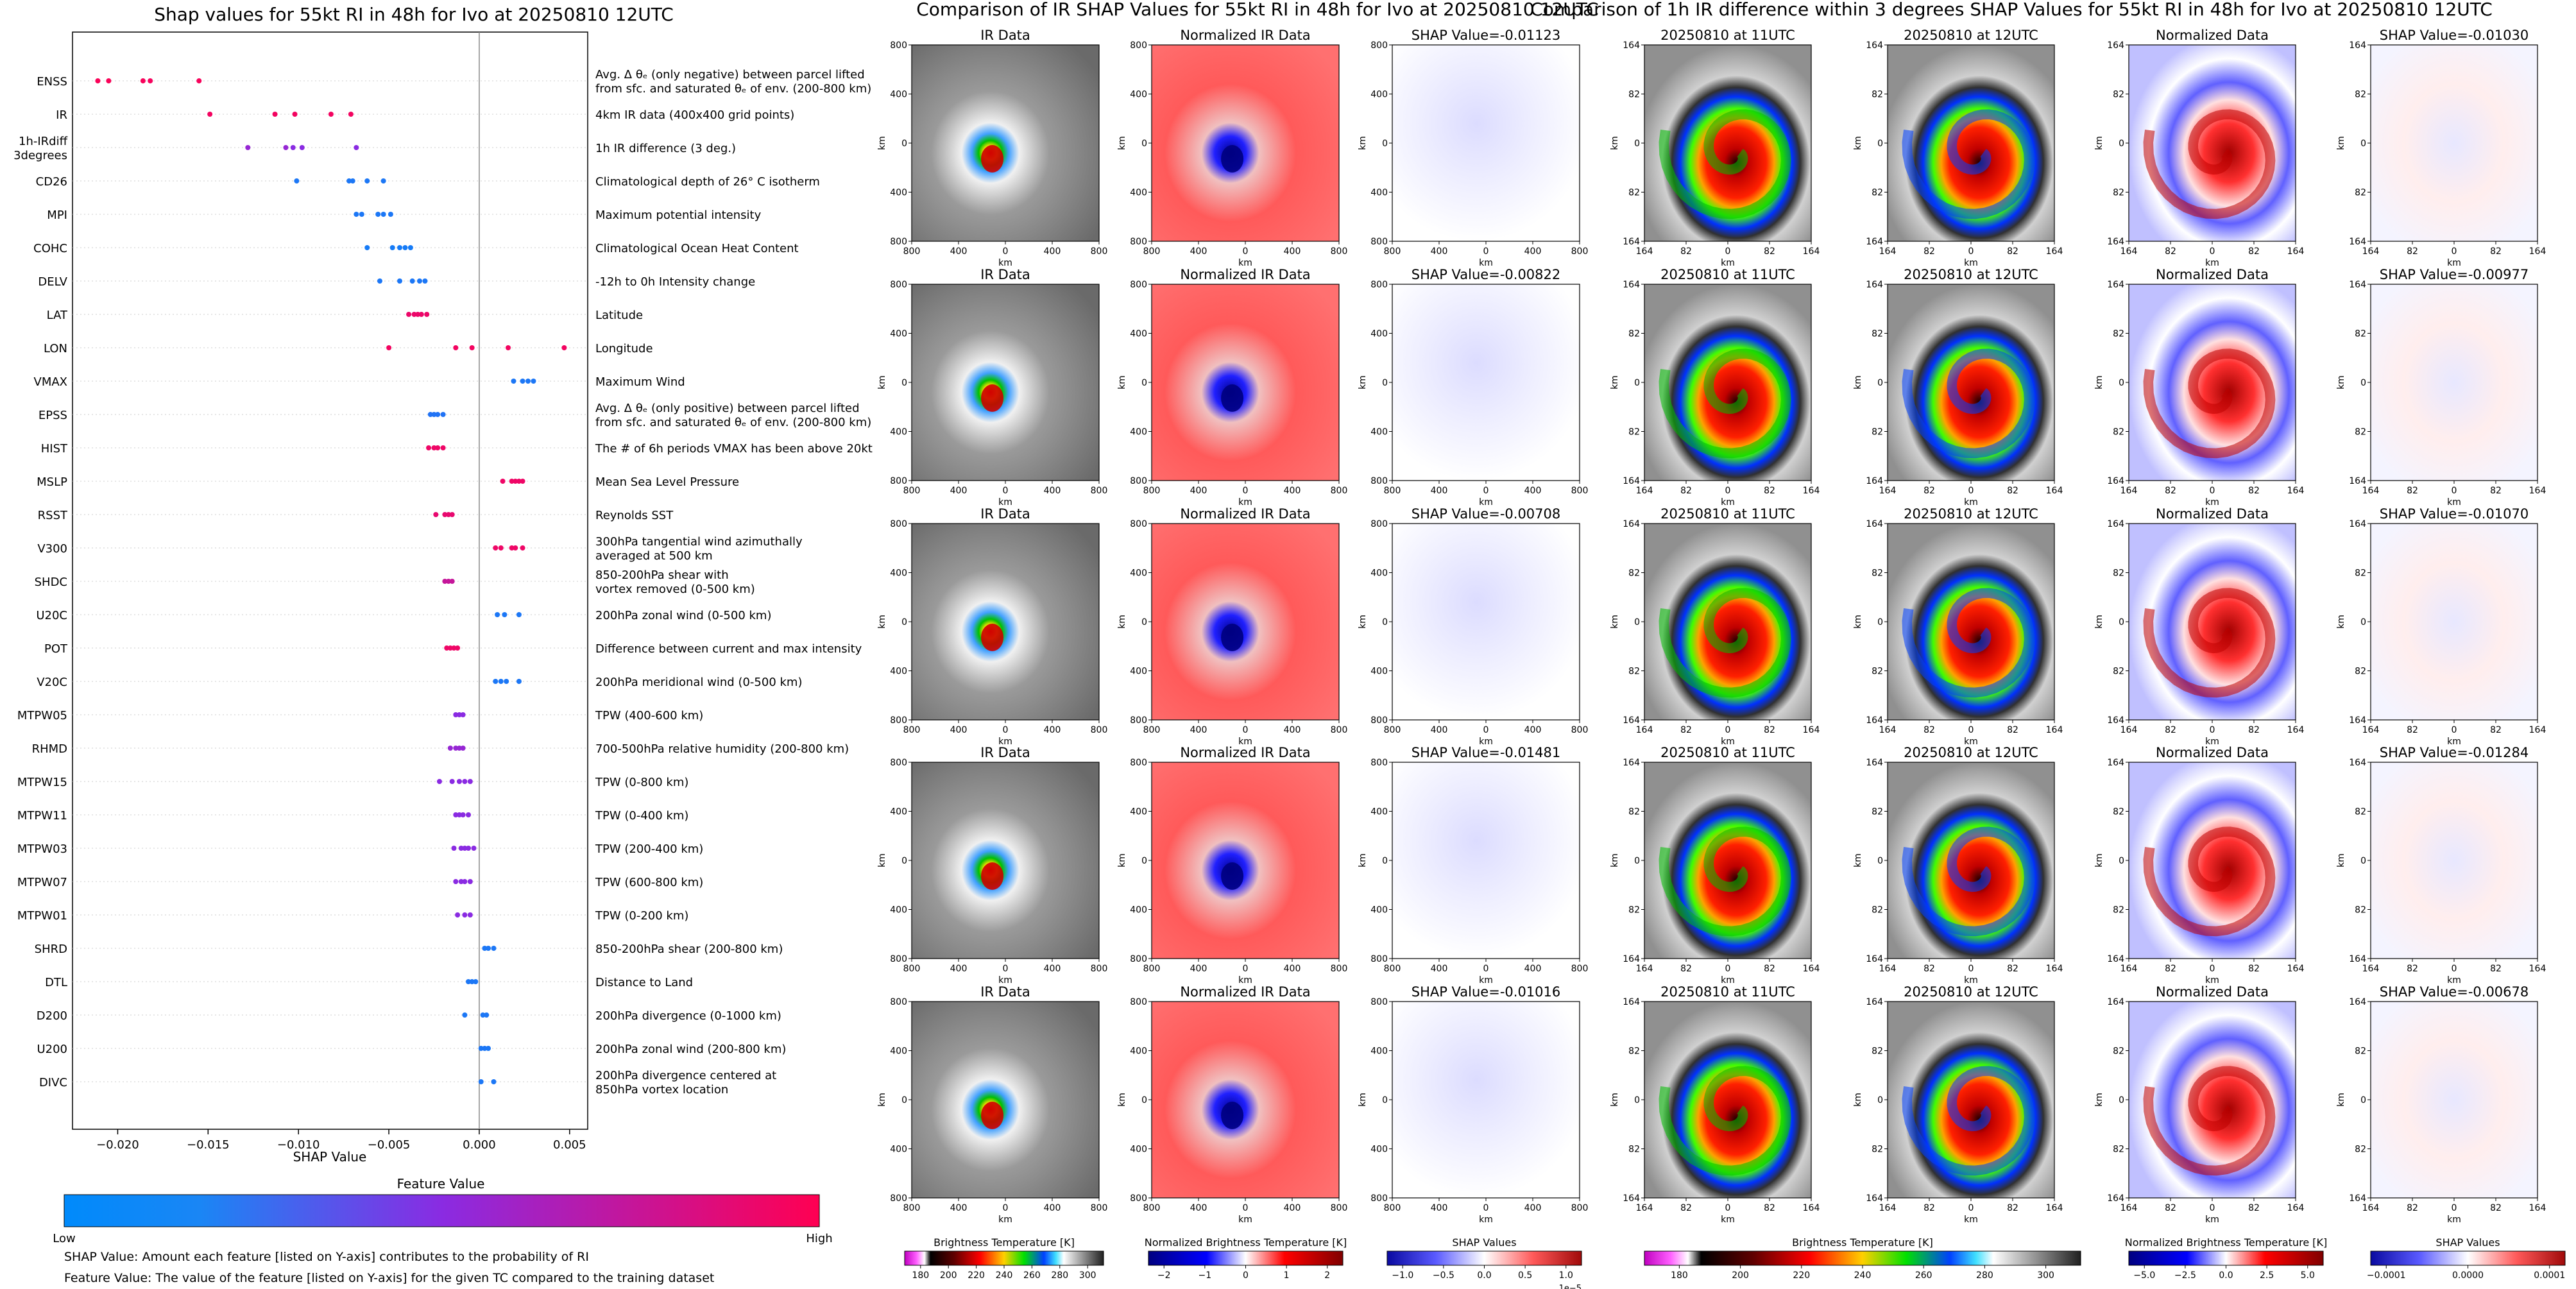 This screenshot has width=2576, height=1289. Describe the element at coordinates (404, 216) in the screenshot. I see `shap-feature-row: MPI Maximum potential intensity` at that location.